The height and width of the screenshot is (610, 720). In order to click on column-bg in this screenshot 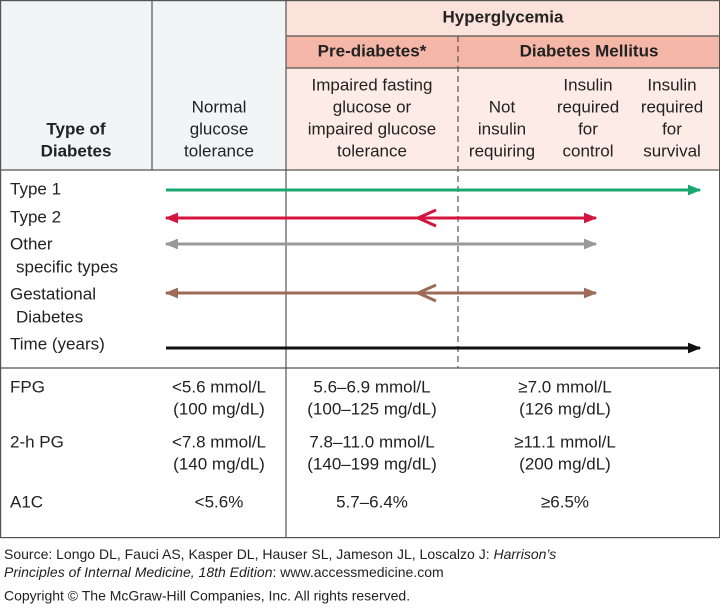, I will do `click(503, 119)`.